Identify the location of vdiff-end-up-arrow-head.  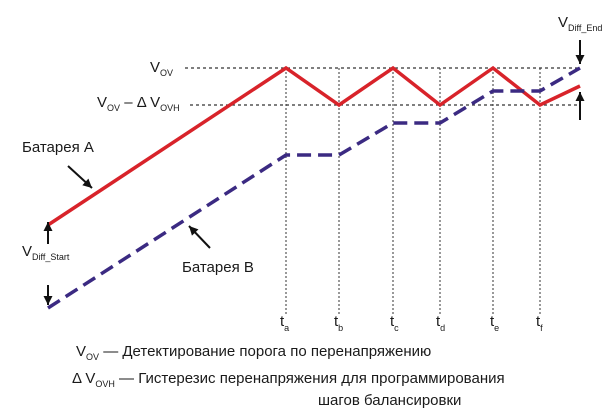
(580, 96).